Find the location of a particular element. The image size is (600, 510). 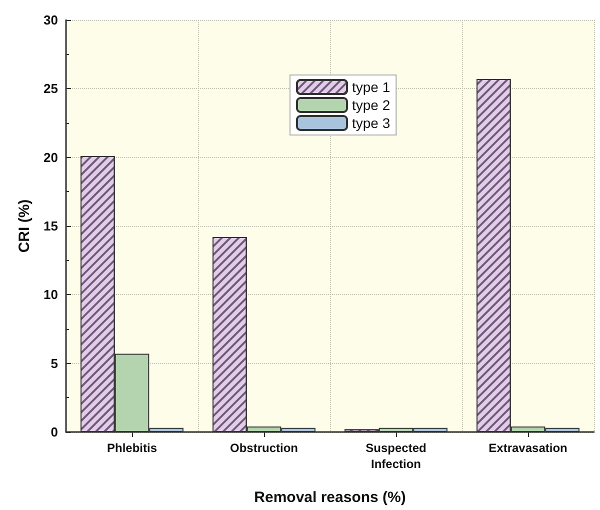

y-tick-label: 5 is located at coordinates (54, 363).